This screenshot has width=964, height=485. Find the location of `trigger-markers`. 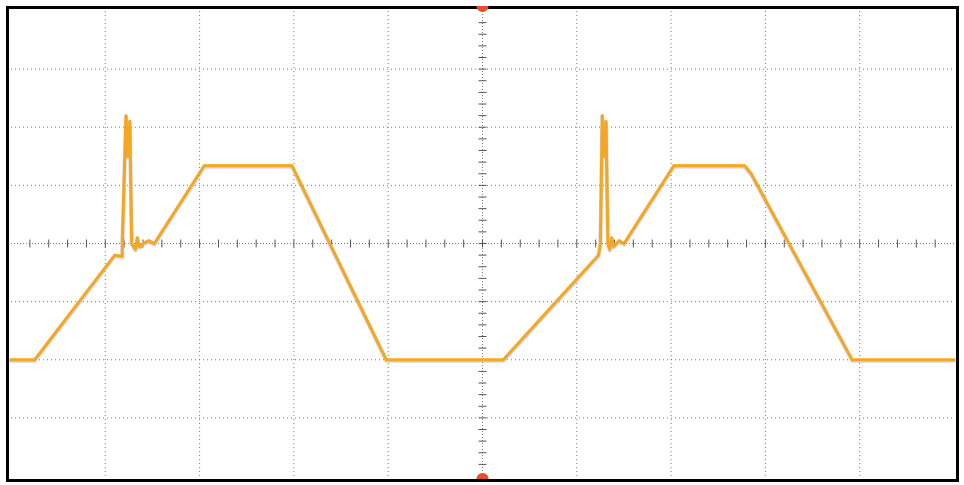

trigger-markers is located at coordinates (482, 242).